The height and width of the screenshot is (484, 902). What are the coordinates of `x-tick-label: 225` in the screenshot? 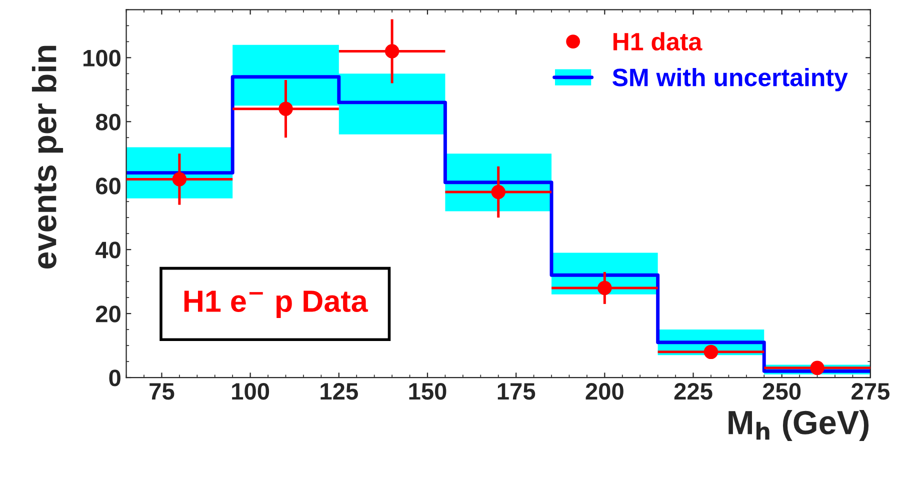 It's located at (693, 391).